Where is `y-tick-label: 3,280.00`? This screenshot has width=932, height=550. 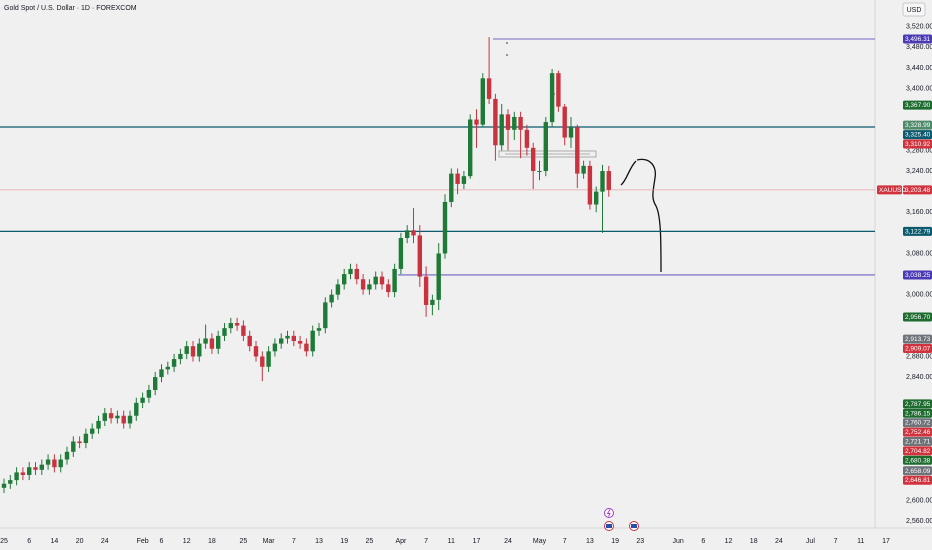 y-tick-label: 3,280.00 is located at coordinates (919, 150).